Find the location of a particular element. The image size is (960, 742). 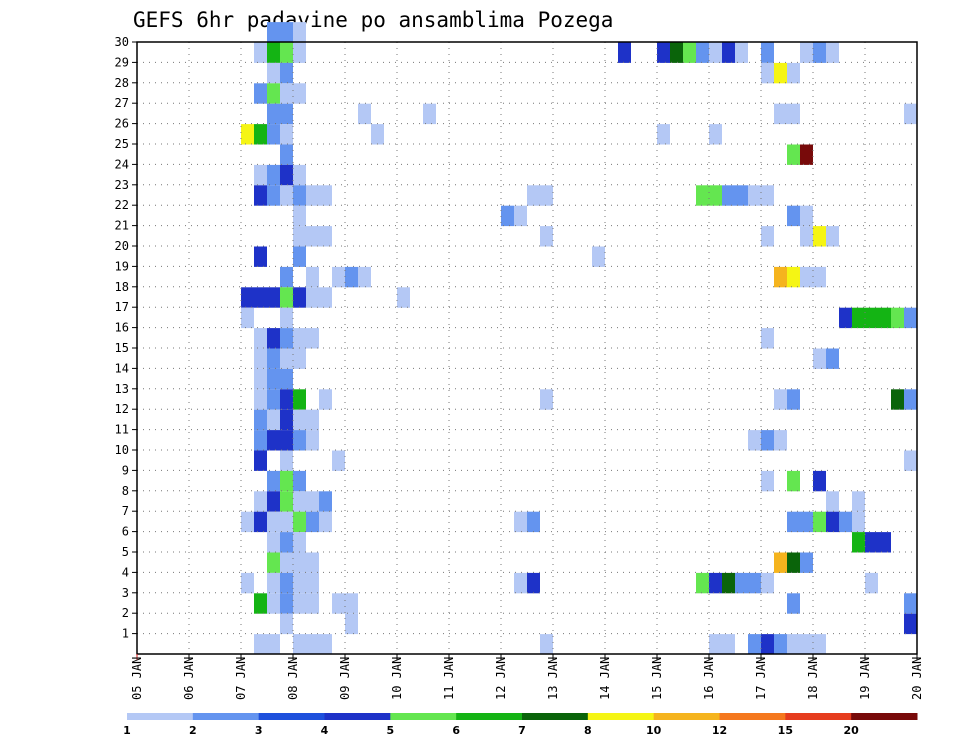

y-tick-label: 16 is located at coordinates (122, 328).